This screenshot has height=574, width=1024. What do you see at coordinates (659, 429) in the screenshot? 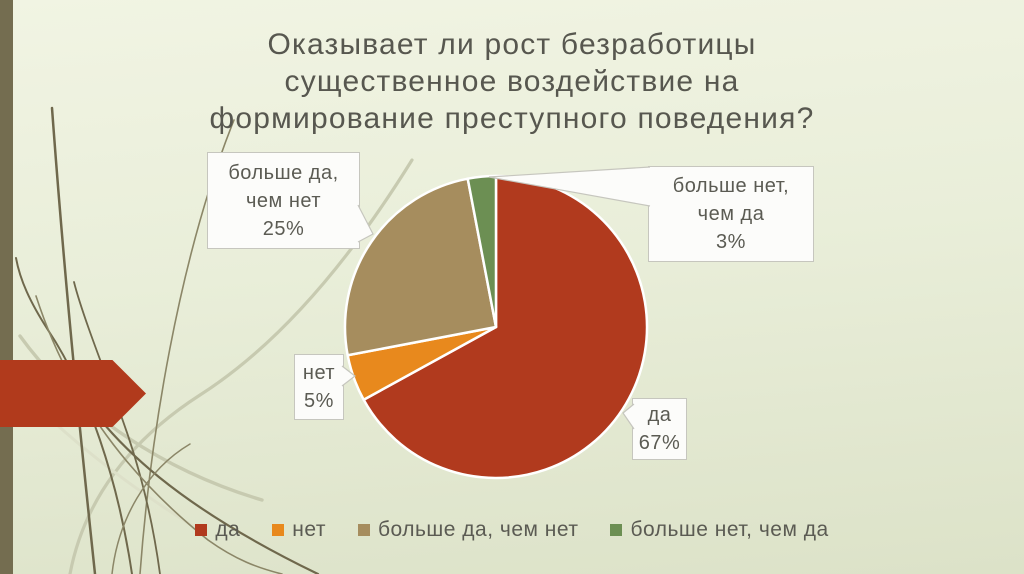
I see `callout-da: да 67%` at bounding box center [659, 429].